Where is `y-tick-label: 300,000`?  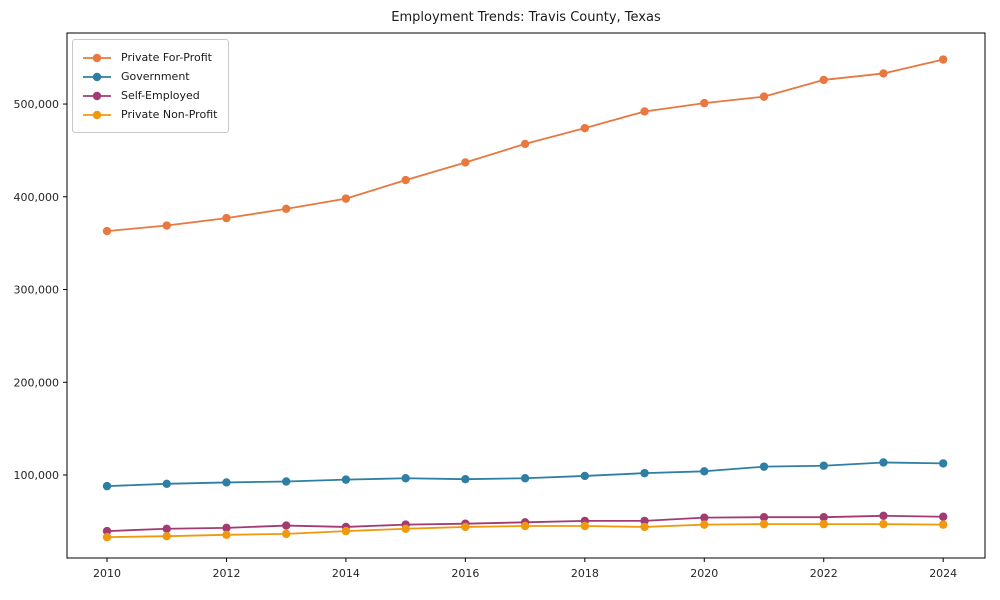
y-tick-label: 300,000 is located at coordinates (37, 290).